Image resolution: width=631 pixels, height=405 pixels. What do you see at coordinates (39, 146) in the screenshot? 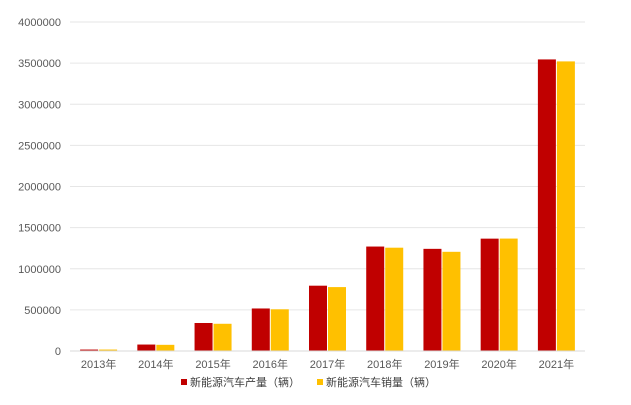
I see `y-tick-label: 2500000` at bounding box center [39, 146].